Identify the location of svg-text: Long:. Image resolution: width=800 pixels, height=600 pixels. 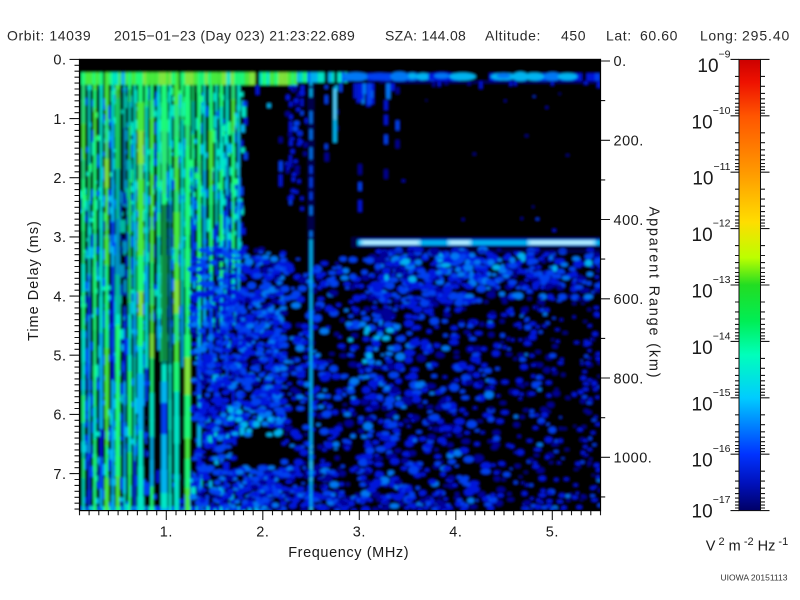
(719, 36).